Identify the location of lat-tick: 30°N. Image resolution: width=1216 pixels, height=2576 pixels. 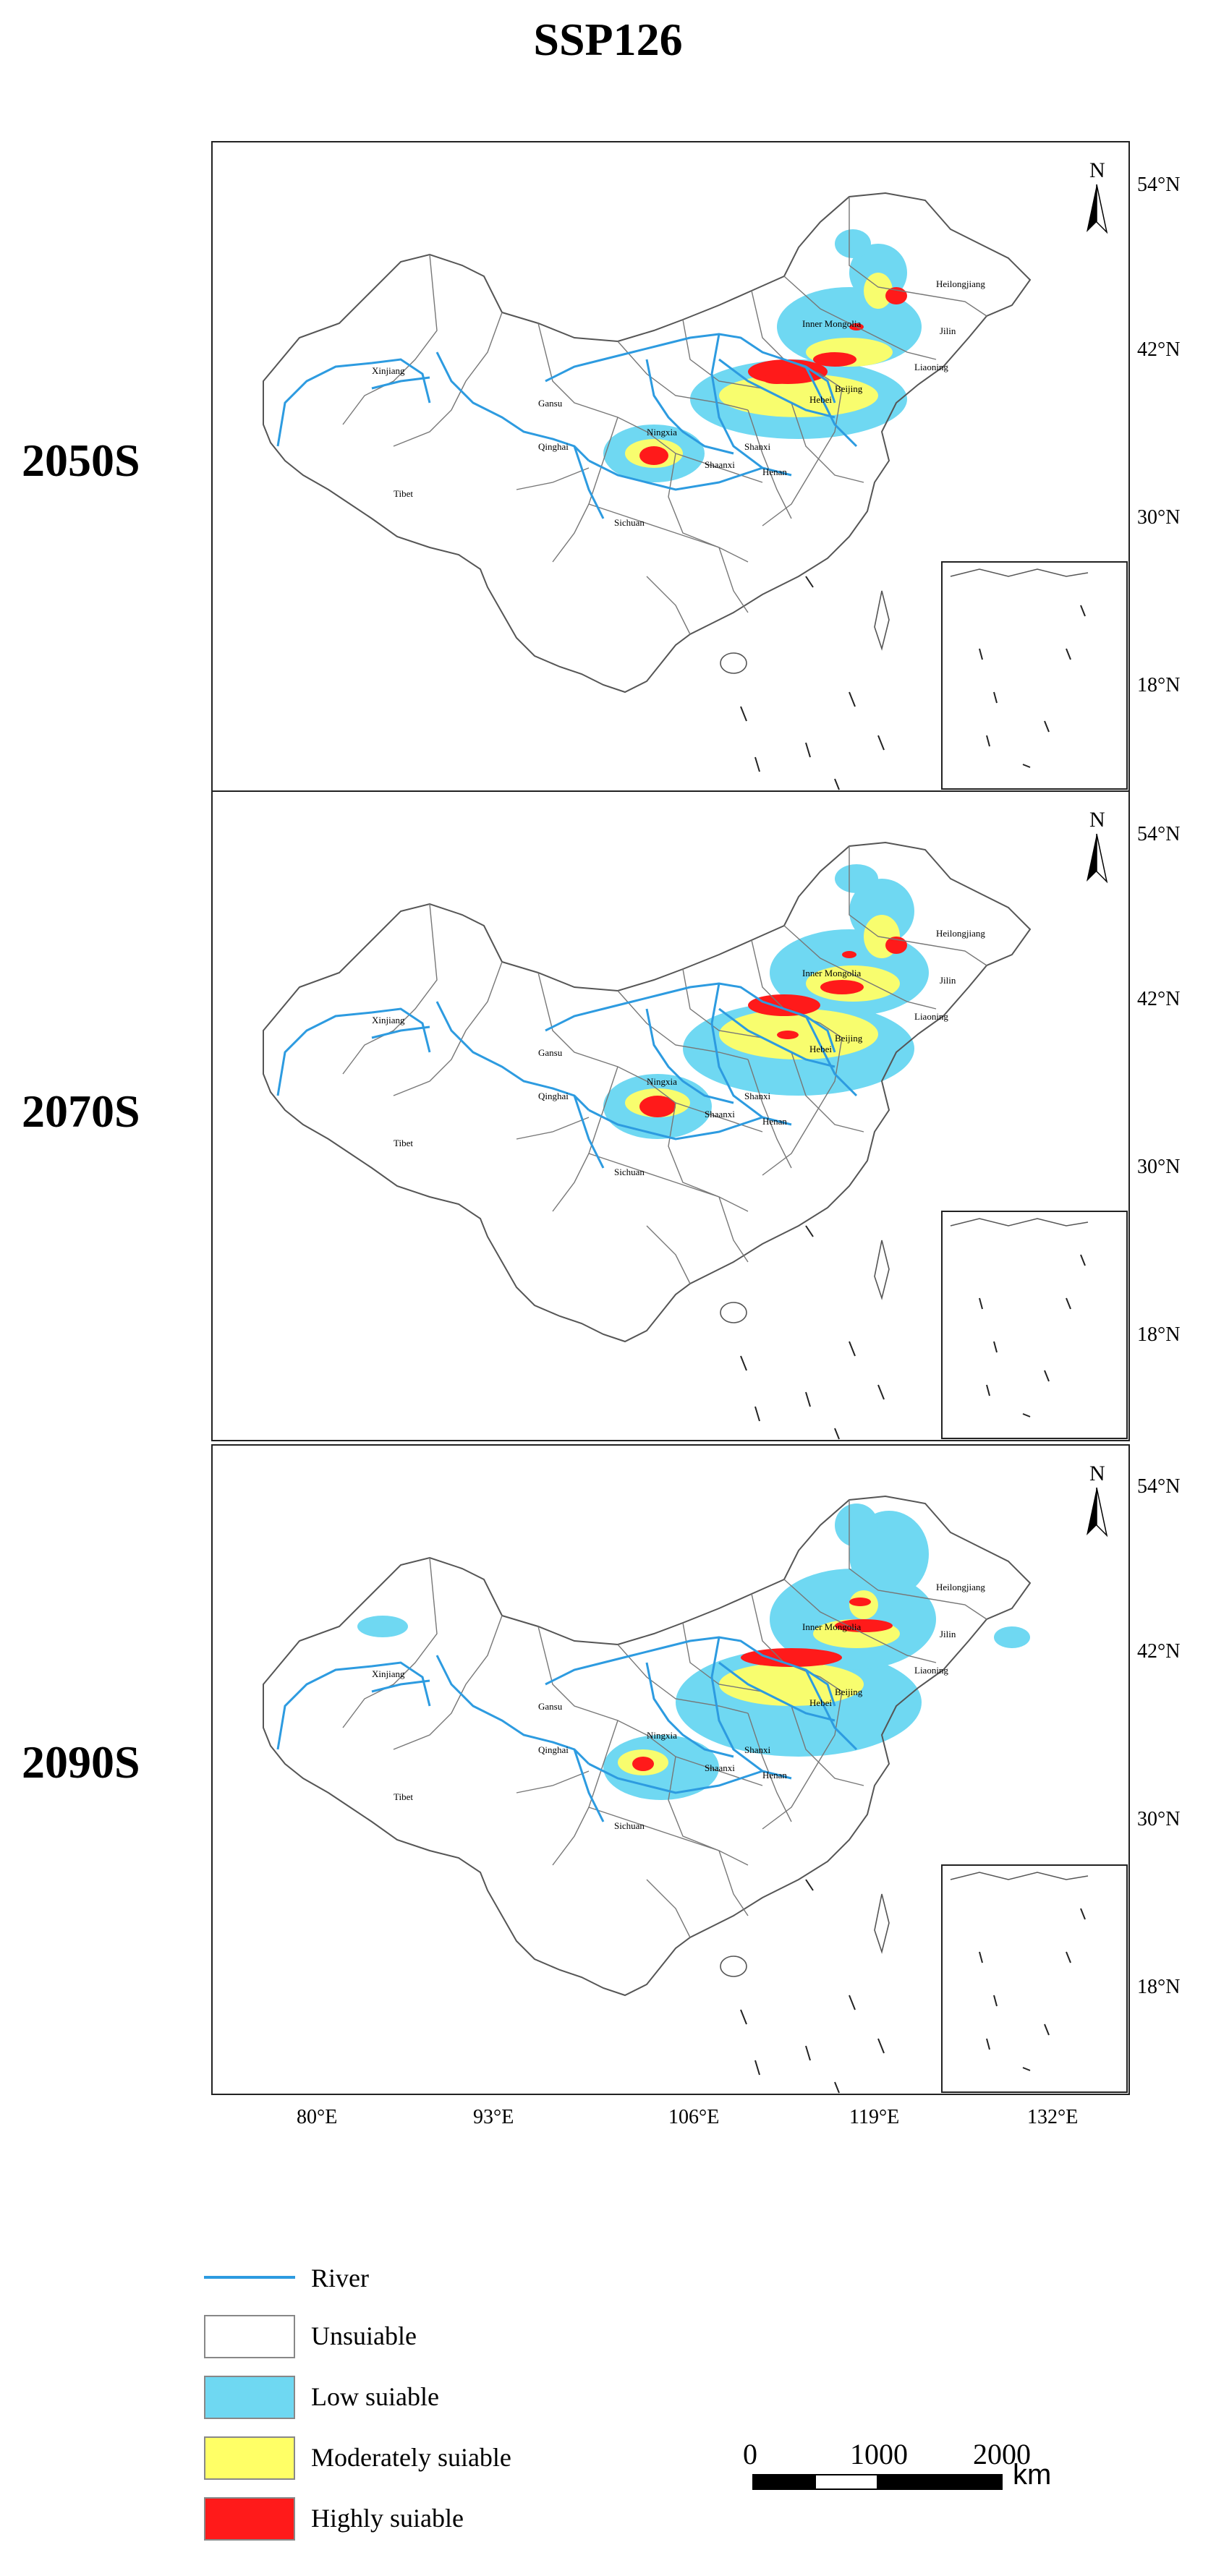
(1159, 1819).